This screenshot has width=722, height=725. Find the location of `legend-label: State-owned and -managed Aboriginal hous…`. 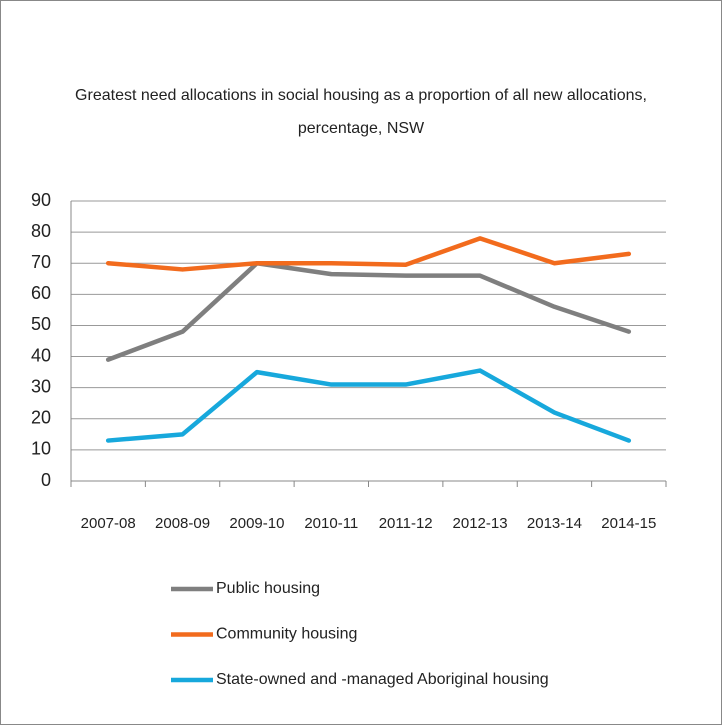

legend-label: State-owned and -managed Aboriginal hous… is located at coordinates (382, 679).